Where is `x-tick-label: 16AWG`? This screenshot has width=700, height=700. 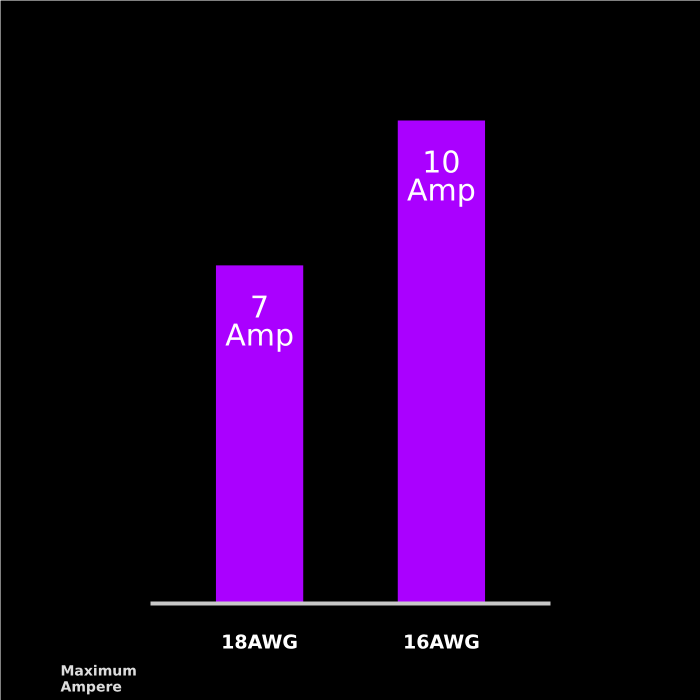 x-tick-label: 16AWG is located at coordinates (441, 643).